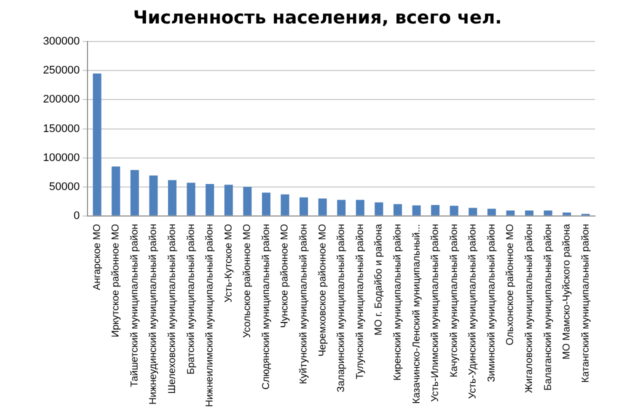 Image resolution: width=635 pixels, height=420 pixels. What do you see at coordinates (398, 302) in the screenshot?
I see `x-tick-label: Киренский муниципальный район` at bounding box center [398, 302].